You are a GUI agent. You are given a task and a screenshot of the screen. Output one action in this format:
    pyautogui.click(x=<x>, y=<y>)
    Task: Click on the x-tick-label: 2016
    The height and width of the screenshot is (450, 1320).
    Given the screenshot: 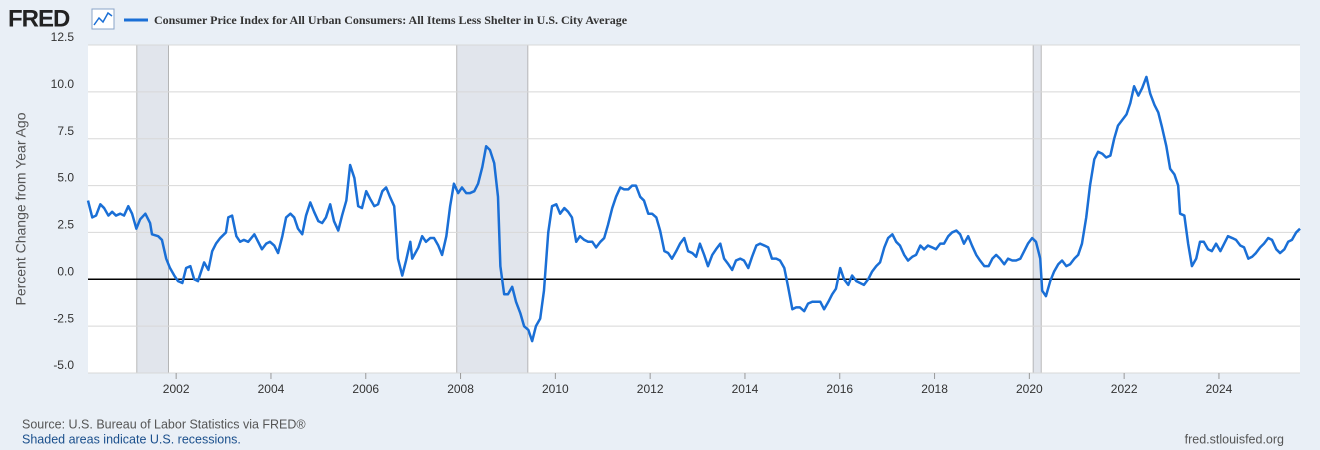 What is the action you would take?
    pyautogui.click(x=839, y=389)
    